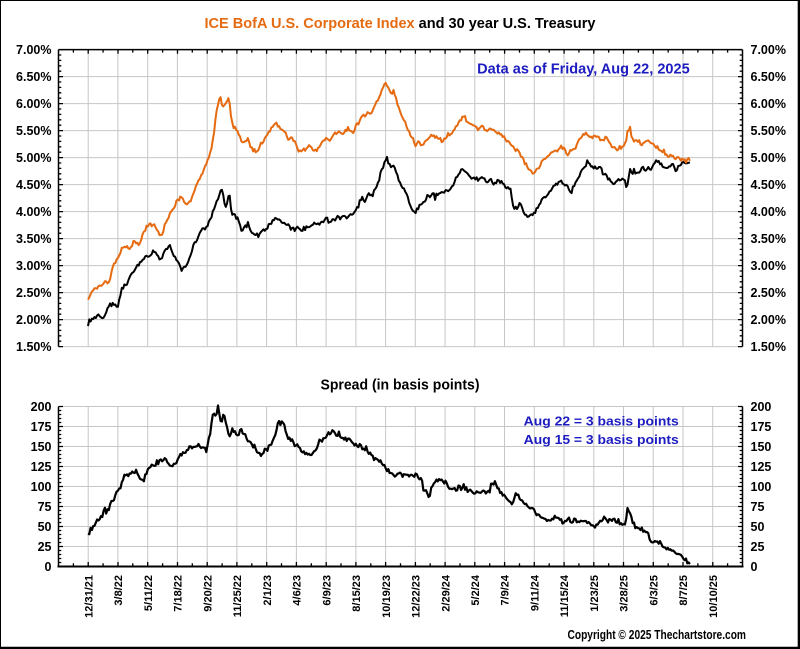 This screenshot has width=800, height=649. Describe the element at coordinates (565, 595) in the screenshot. I see `svg-text: 11/15/24` at that location.